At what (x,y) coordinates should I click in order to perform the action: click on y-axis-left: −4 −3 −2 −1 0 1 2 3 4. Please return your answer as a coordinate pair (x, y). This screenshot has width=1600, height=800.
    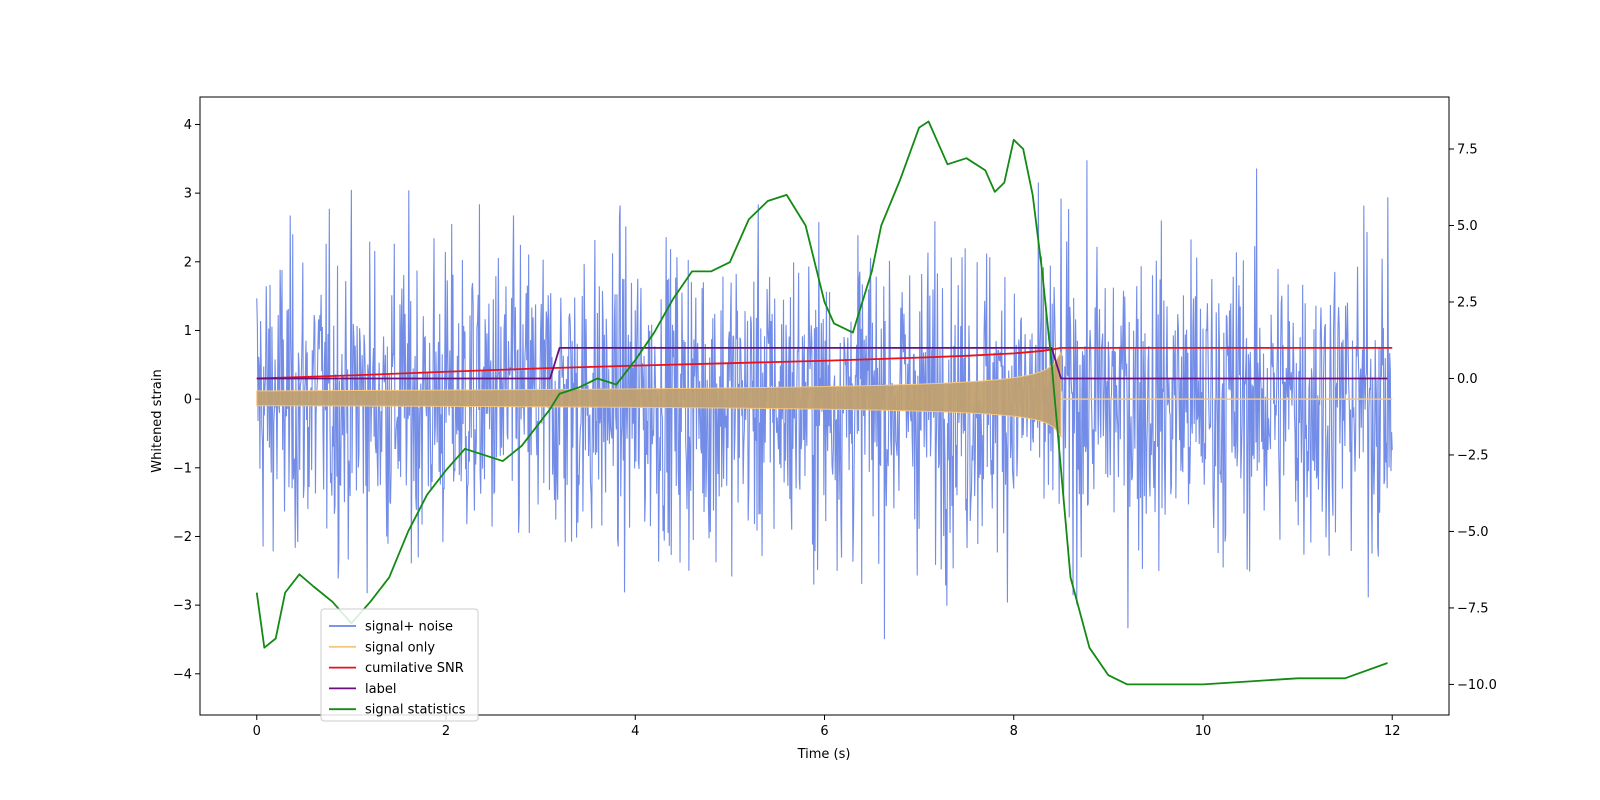
    Looking at the image, I should click on (186, 400).